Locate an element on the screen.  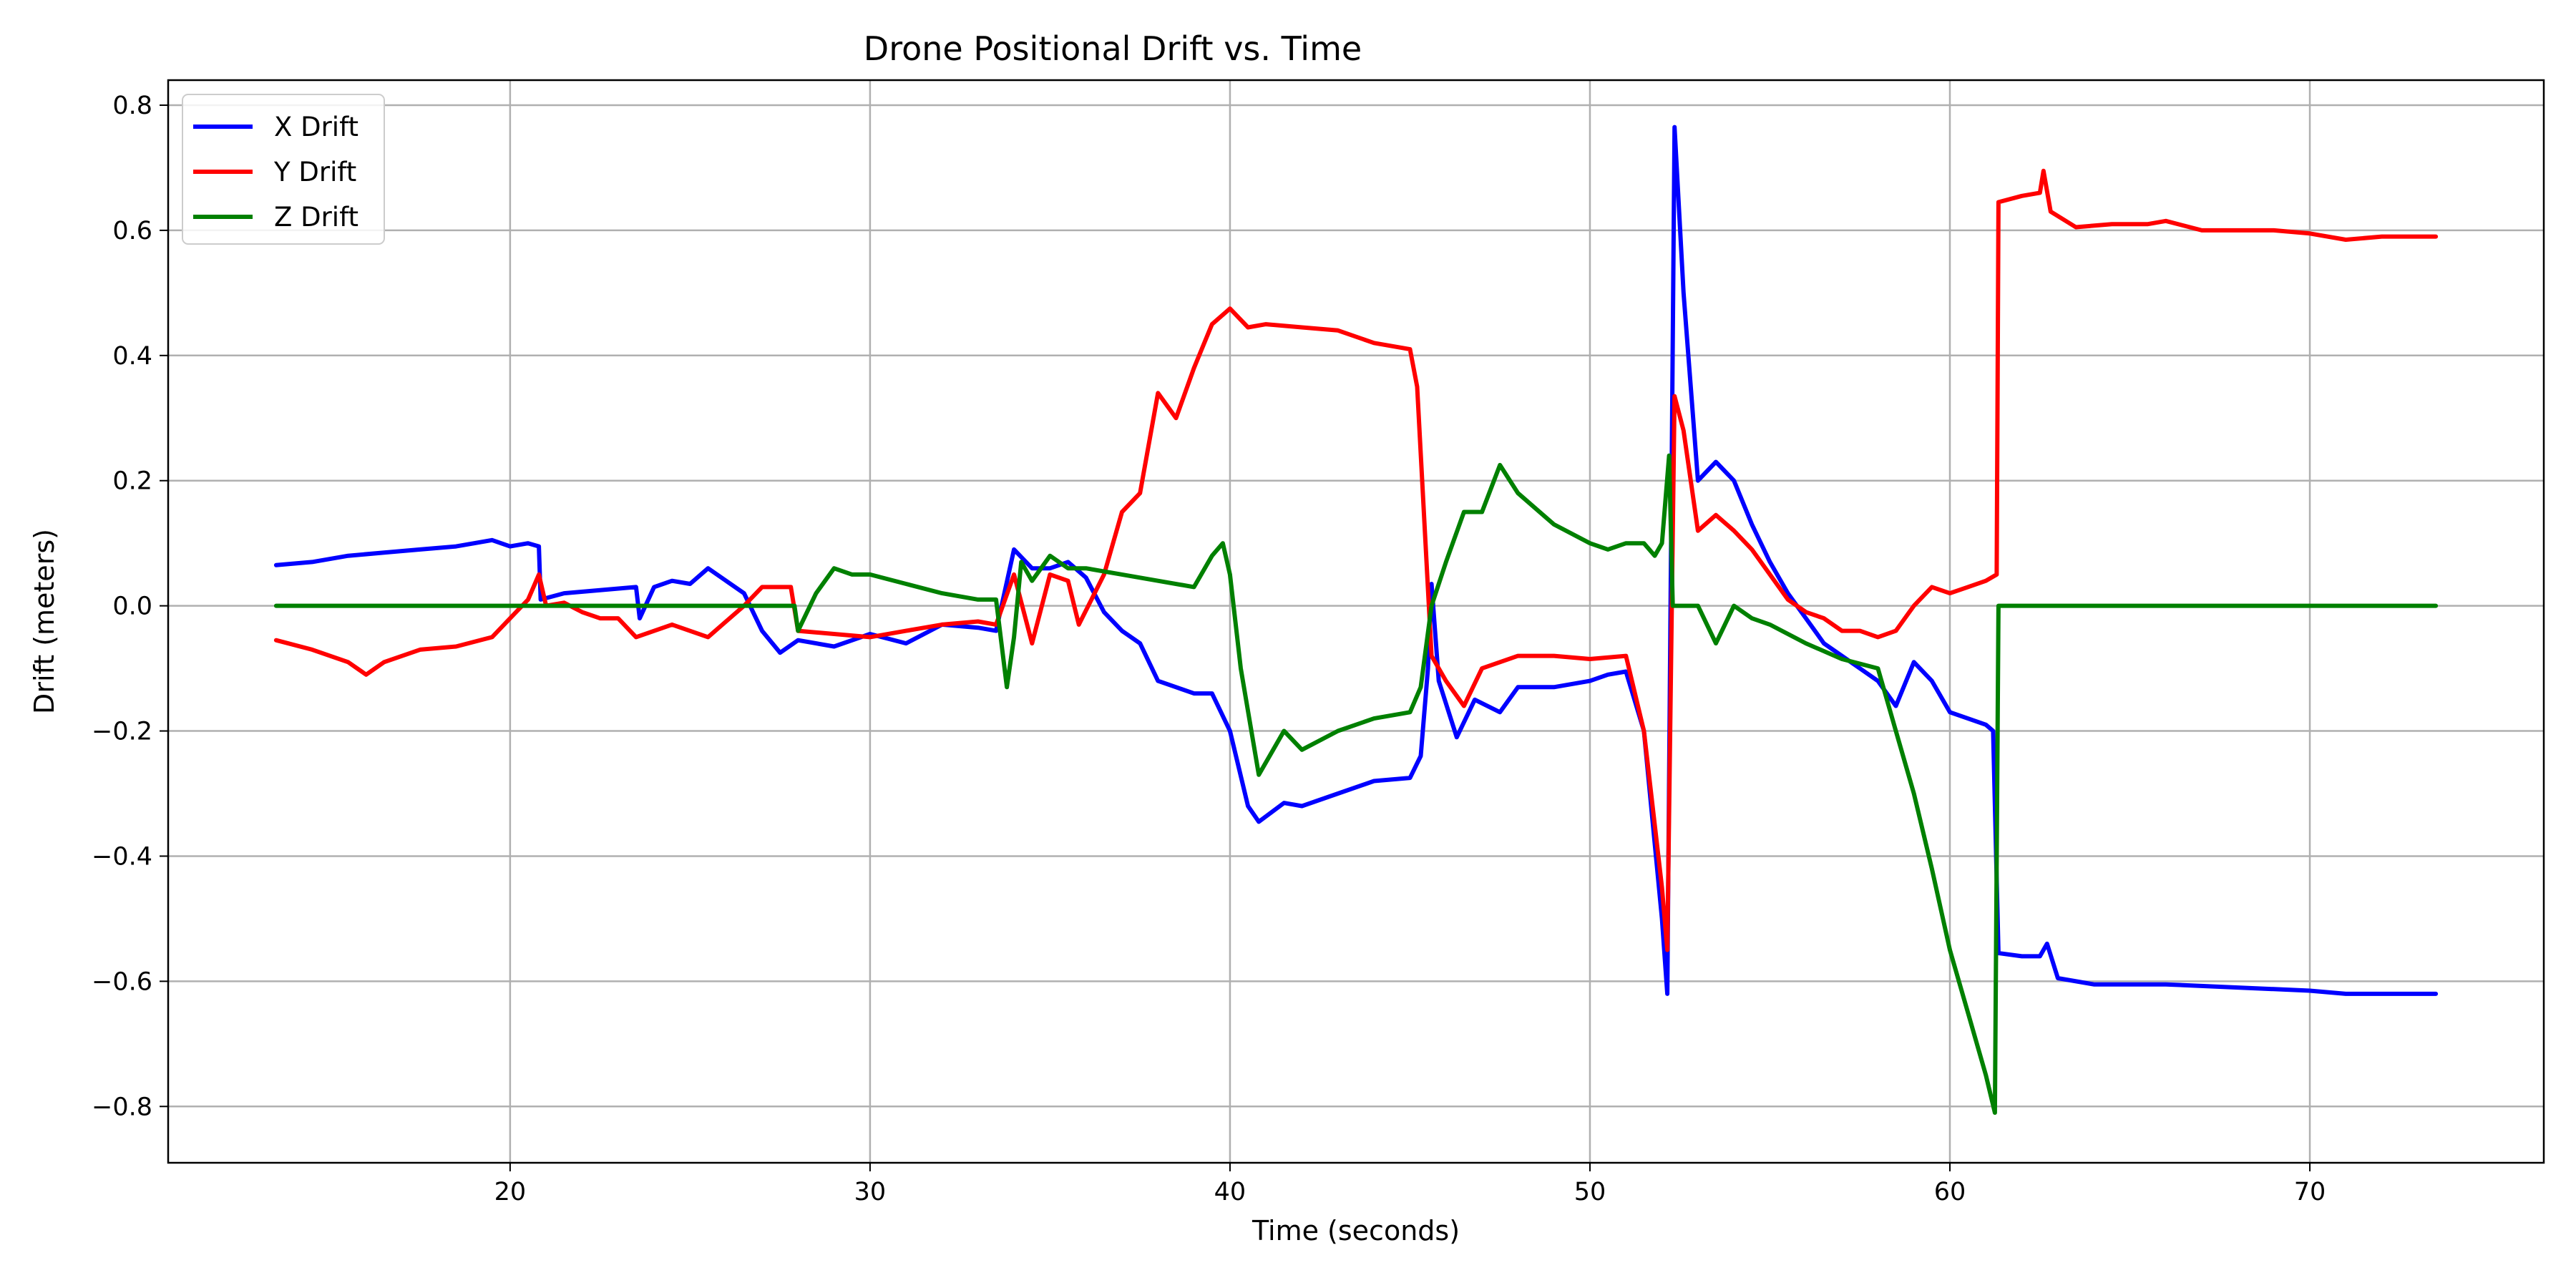
x-tick-label: 30 is located at coordinates (870, 1192).